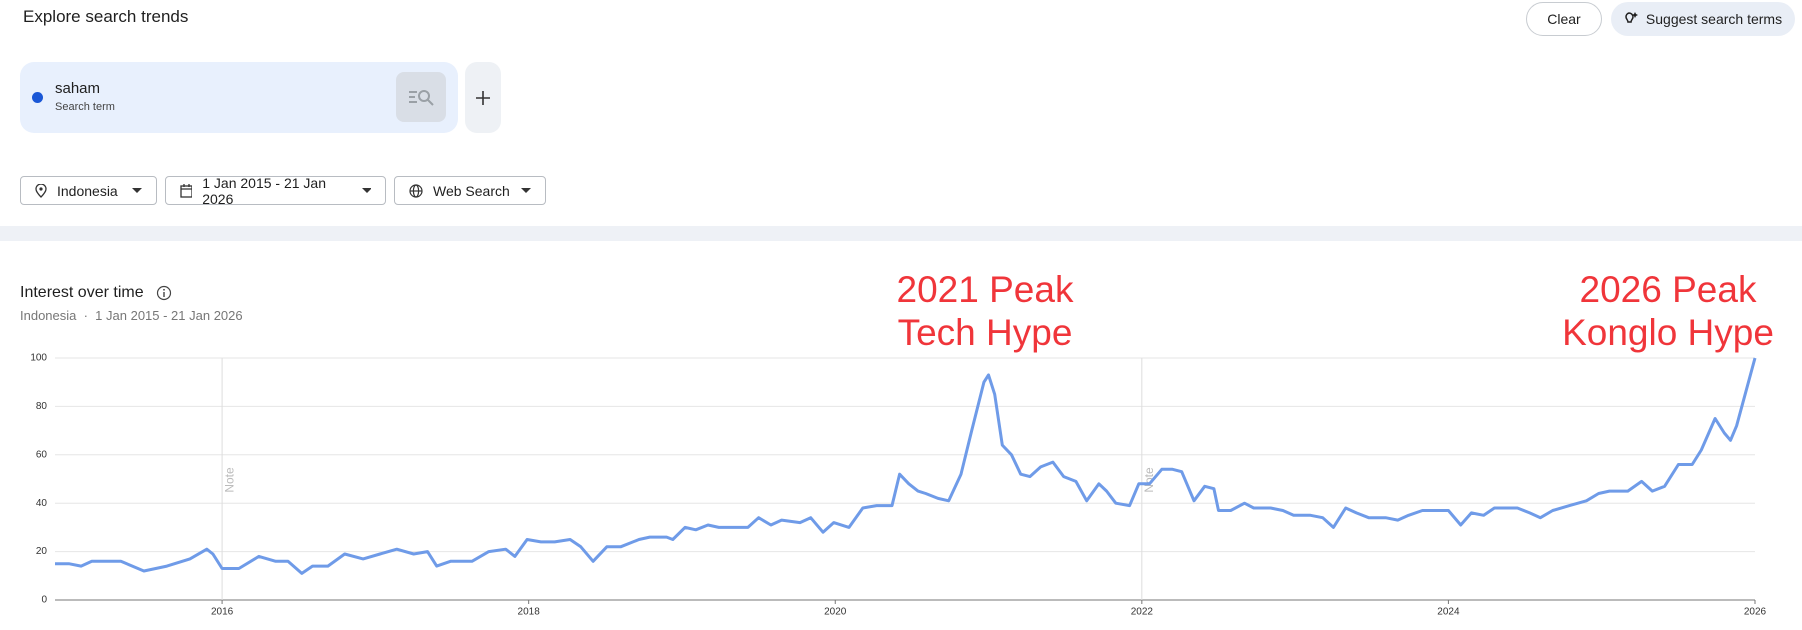  What do you see at coordinates (85, 107) in the screenshot?
I see `term-subtitle: Search term` at bounding box center [85, 107].